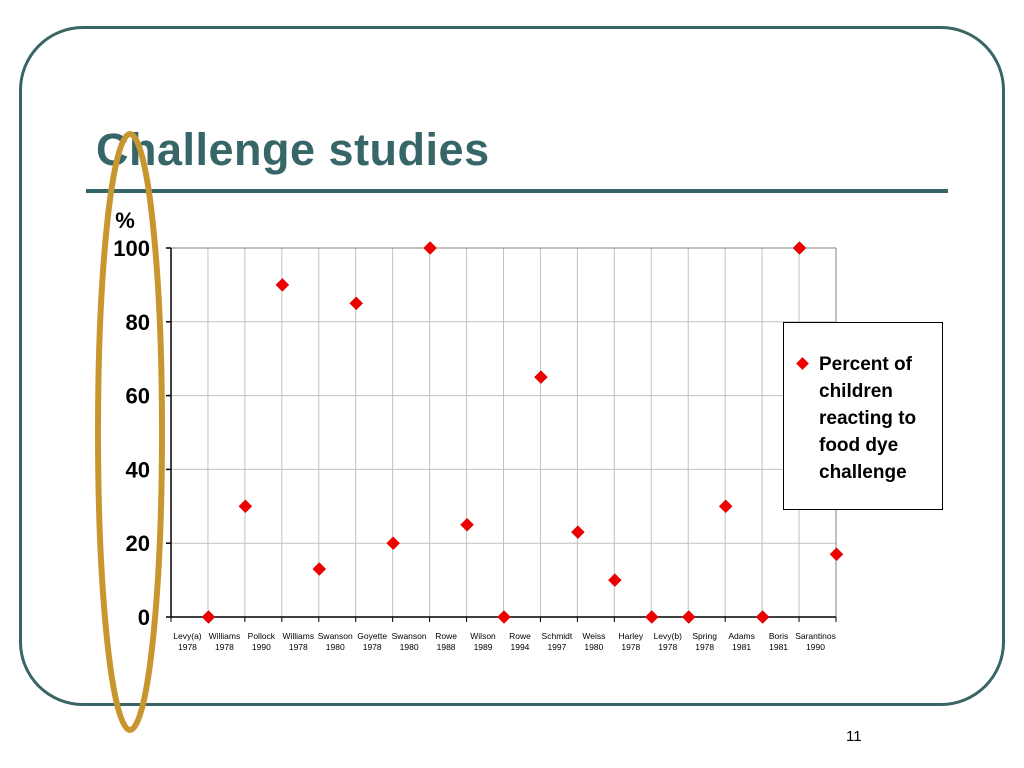 The width and height of the screenshot is (1024, 768). I want to click on x-tick-label: Rowe 1988, so click(446, 641).